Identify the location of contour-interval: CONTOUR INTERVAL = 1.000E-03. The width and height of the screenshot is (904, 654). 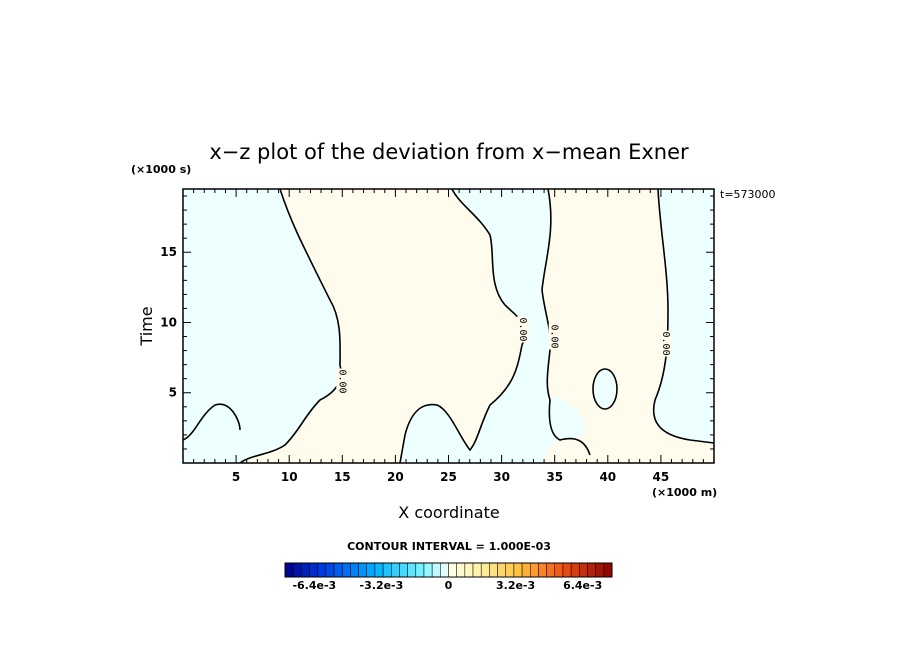
(449, 546).